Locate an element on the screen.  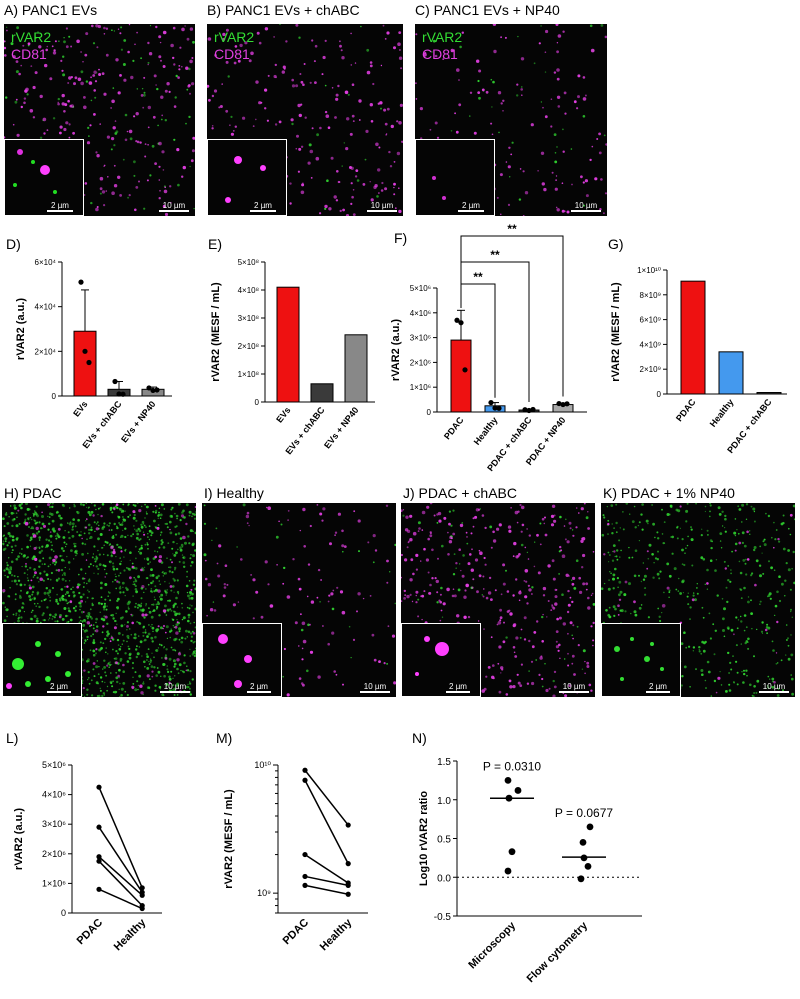
inset-scale-bar: 2 µm is located at coordinates (259, 687).